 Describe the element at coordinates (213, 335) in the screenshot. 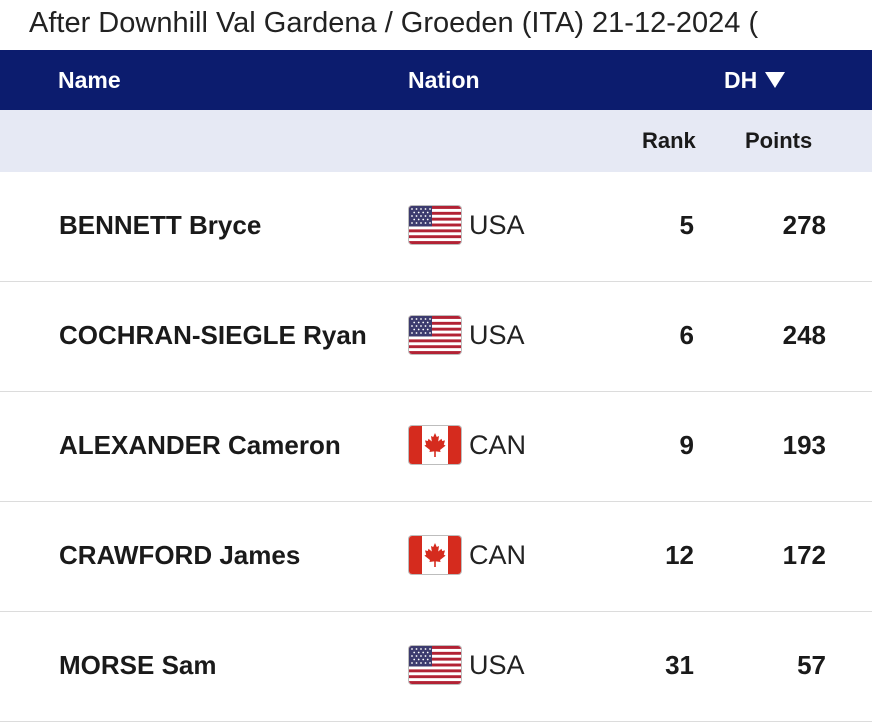

I see `athlete-name: COCHRAN-SIEGLE Ryan` at that location.